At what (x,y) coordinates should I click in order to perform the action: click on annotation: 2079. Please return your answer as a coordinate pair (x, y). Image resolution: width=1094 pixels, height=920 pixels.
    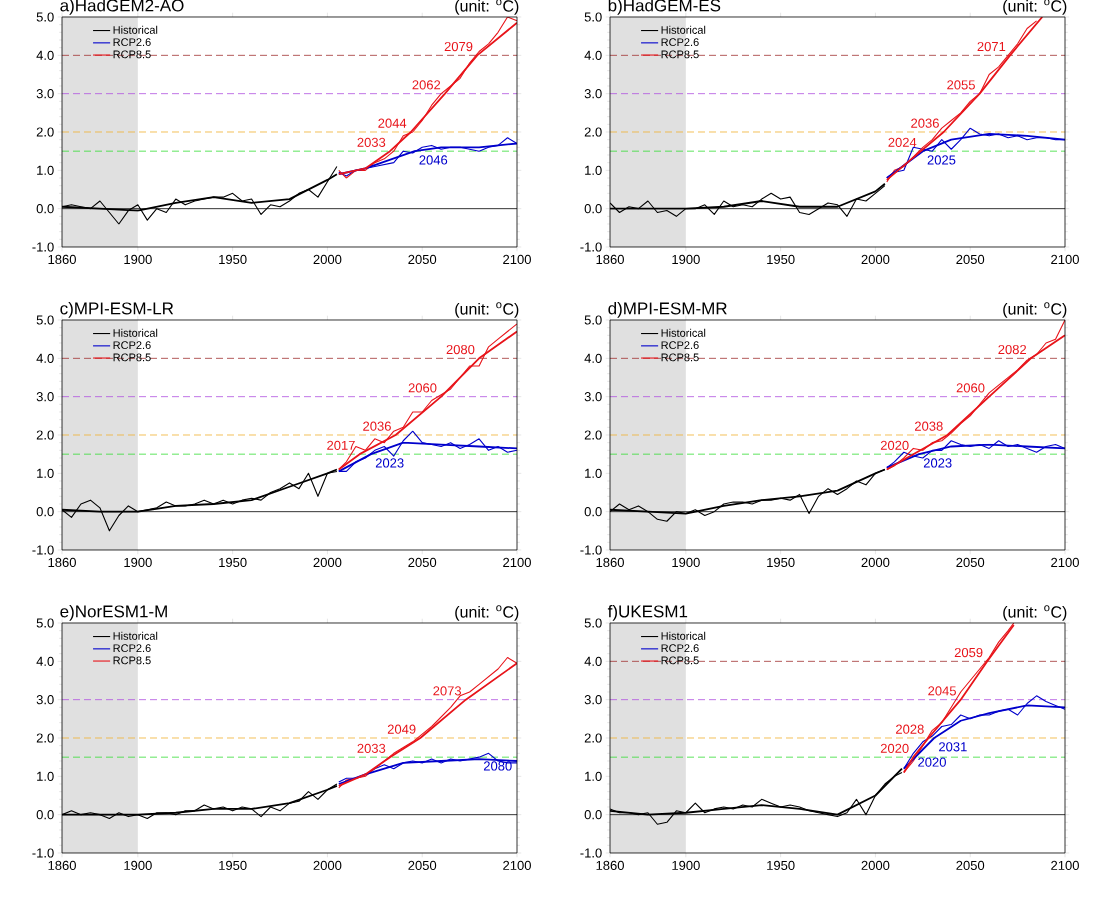
    Looking at the image, I should click on (458, 46).